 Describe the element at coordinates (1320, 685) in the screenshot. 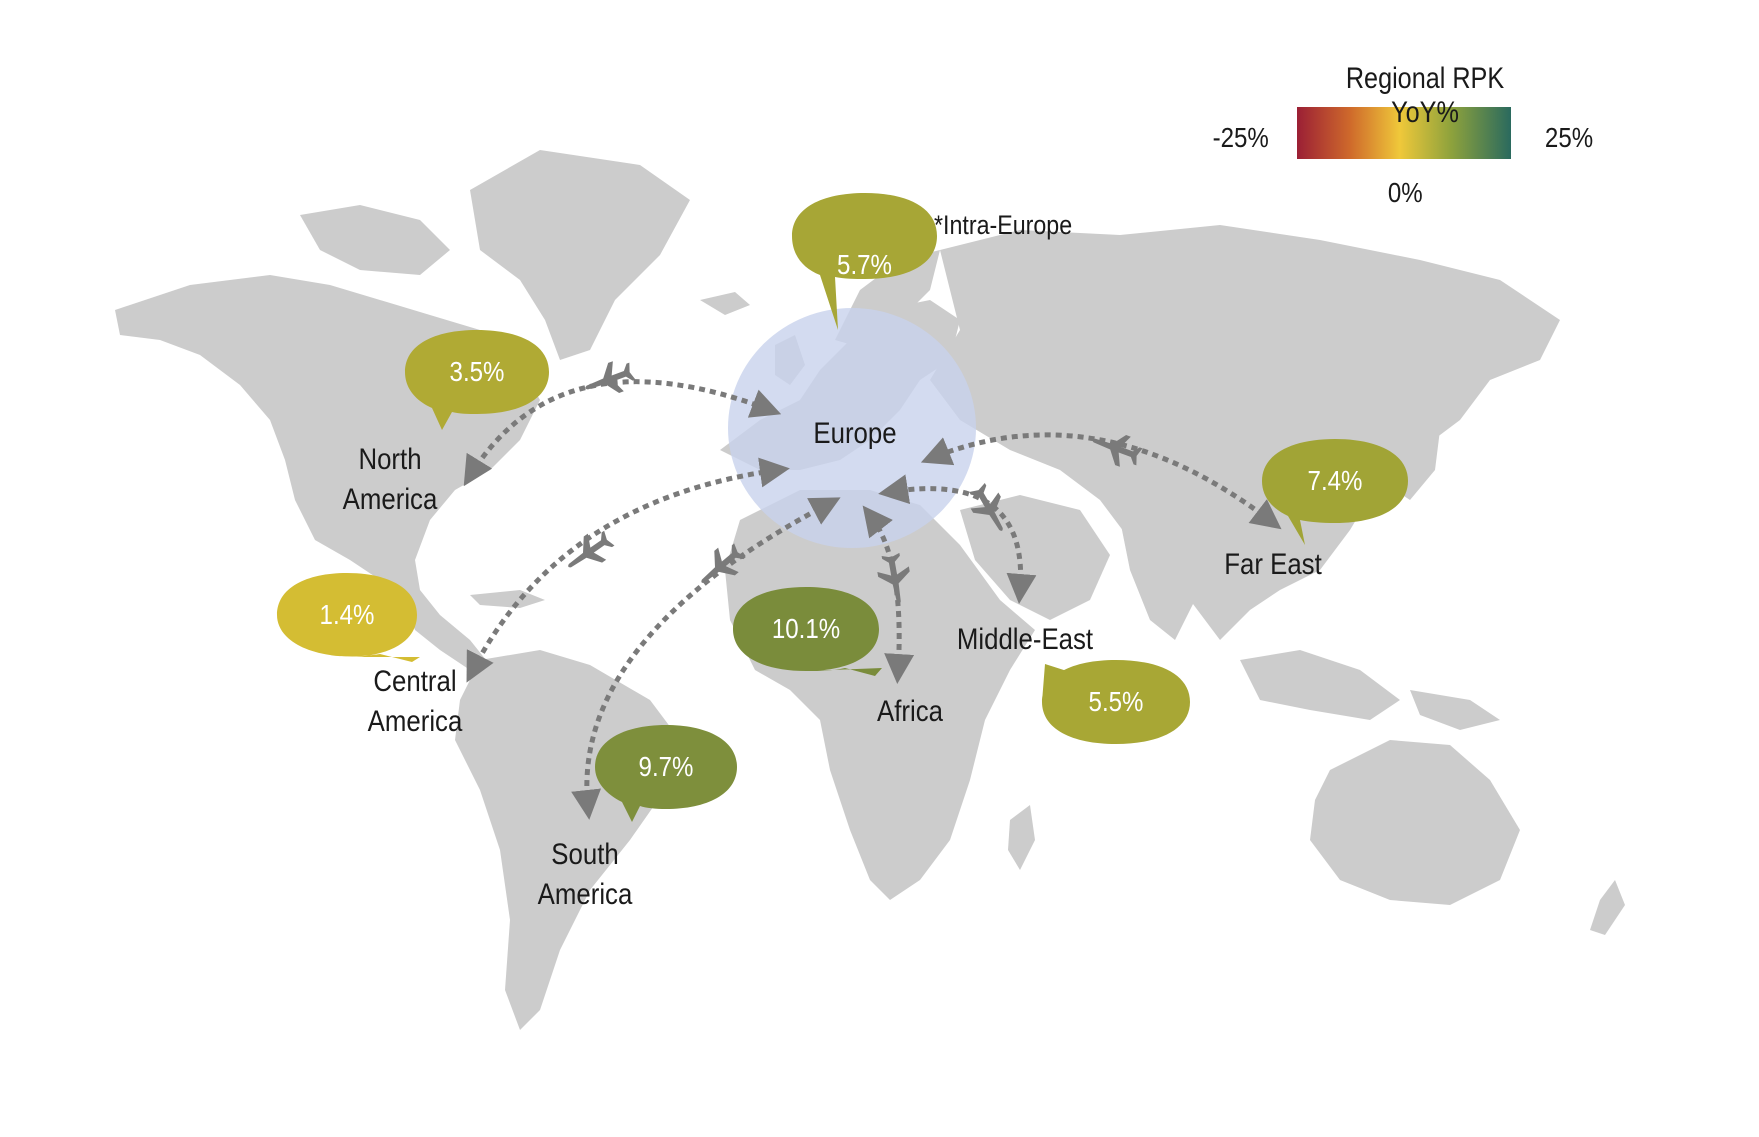

I see `southeast-asia` at that location.